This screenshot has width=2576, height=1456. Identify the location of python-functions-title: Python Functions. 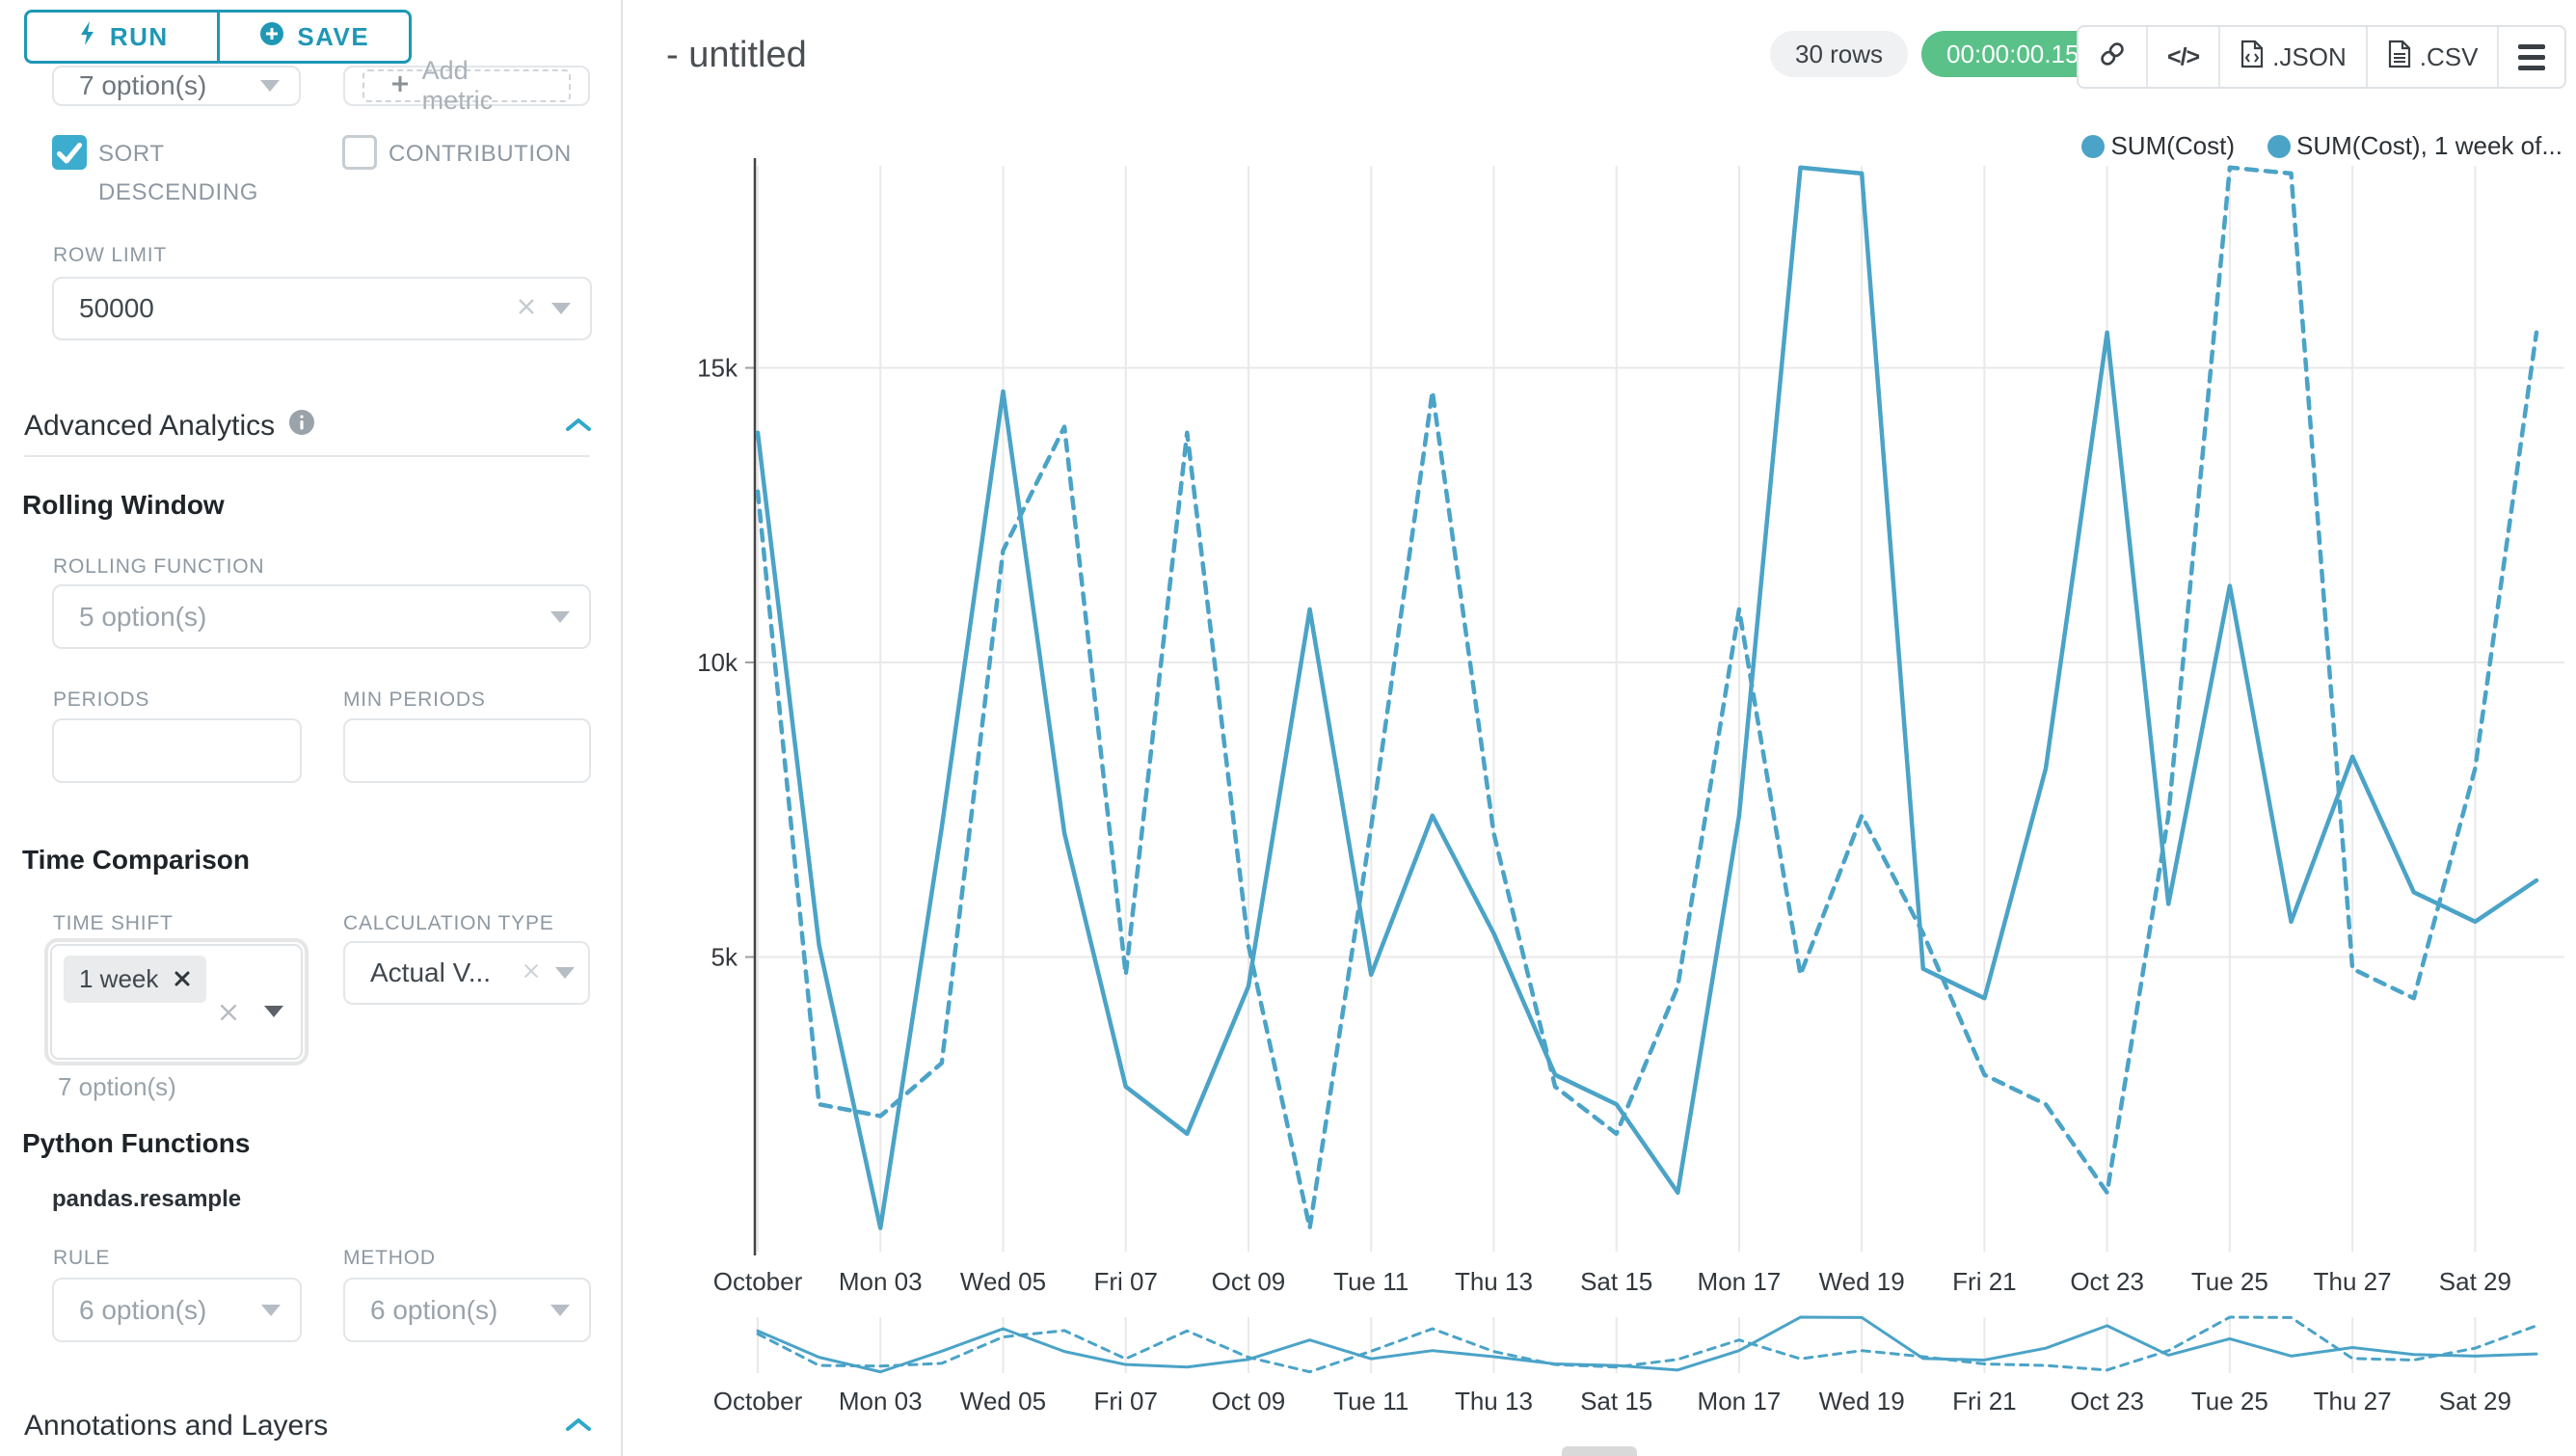
(137, 1143).